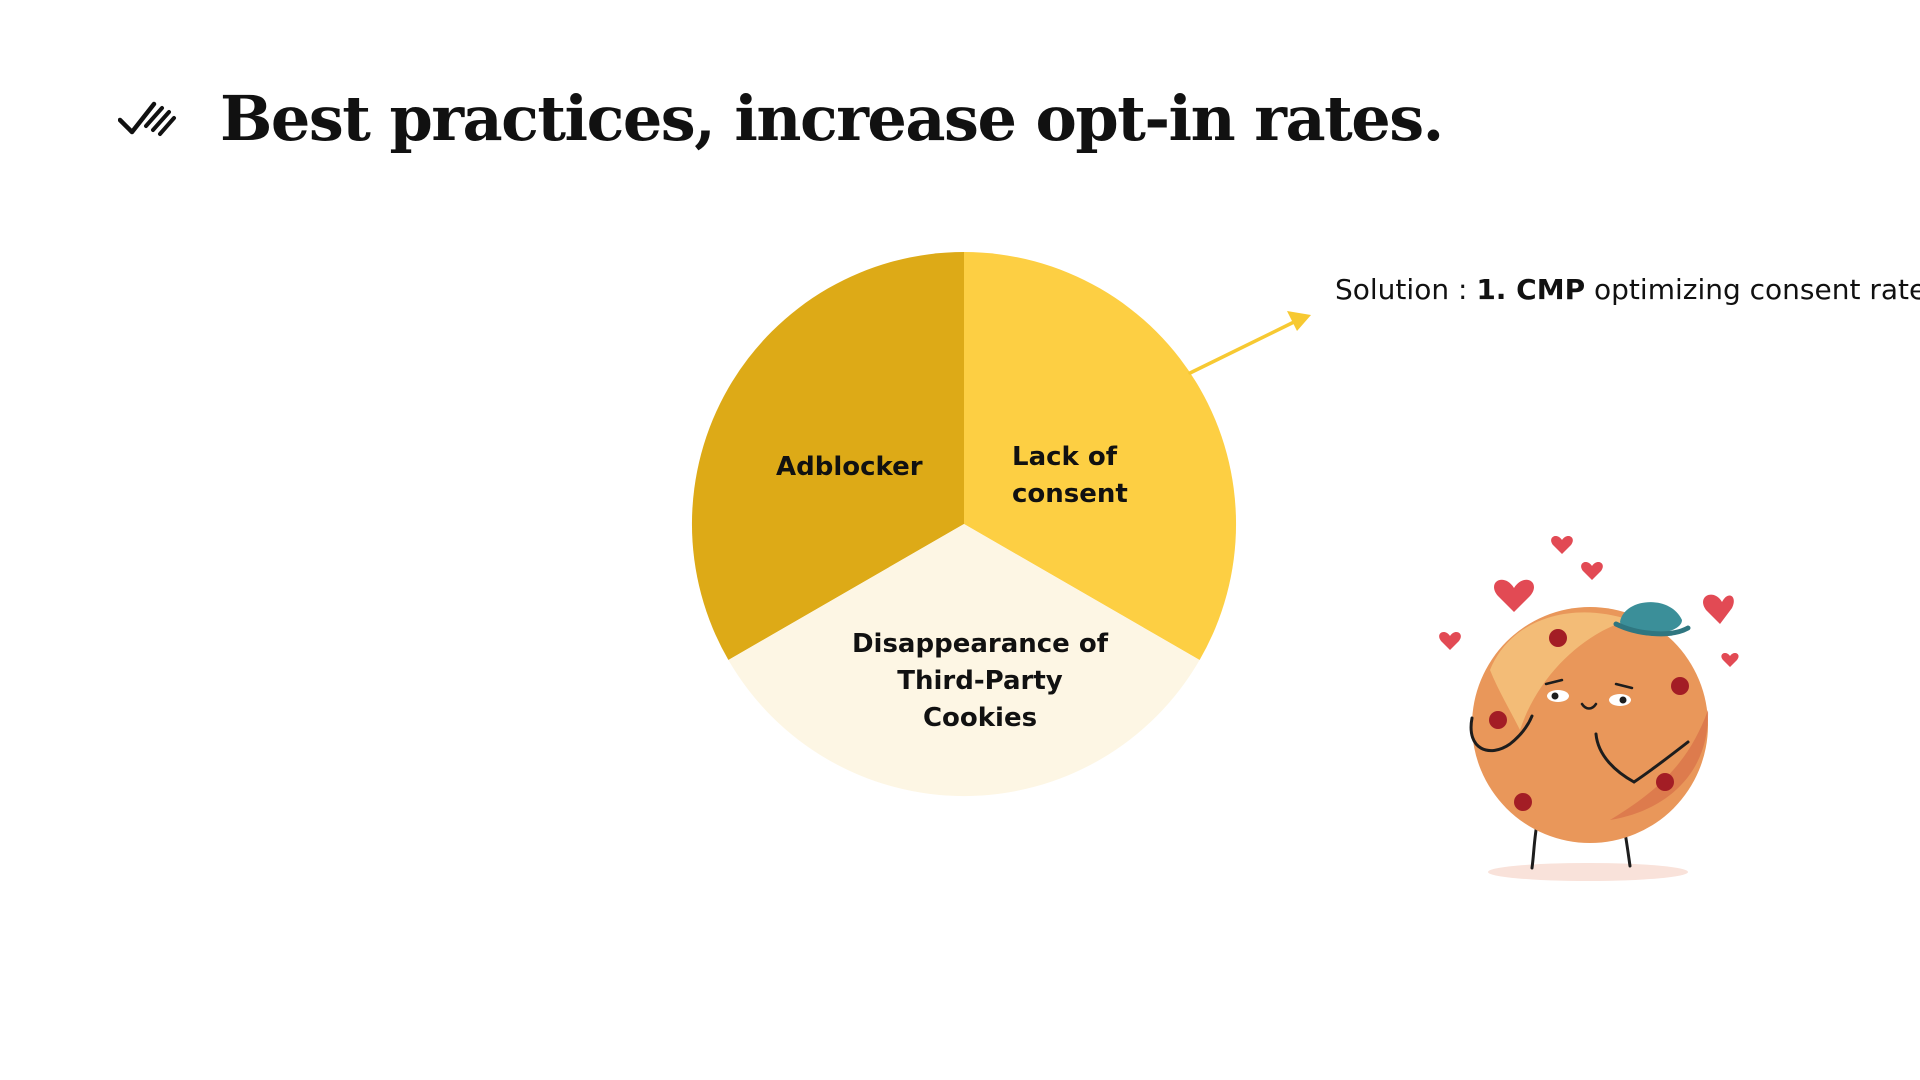 The image size is (1920, 1080). I want to click on page-title: Best practices, increase opt-in rates., so click(832, 118).